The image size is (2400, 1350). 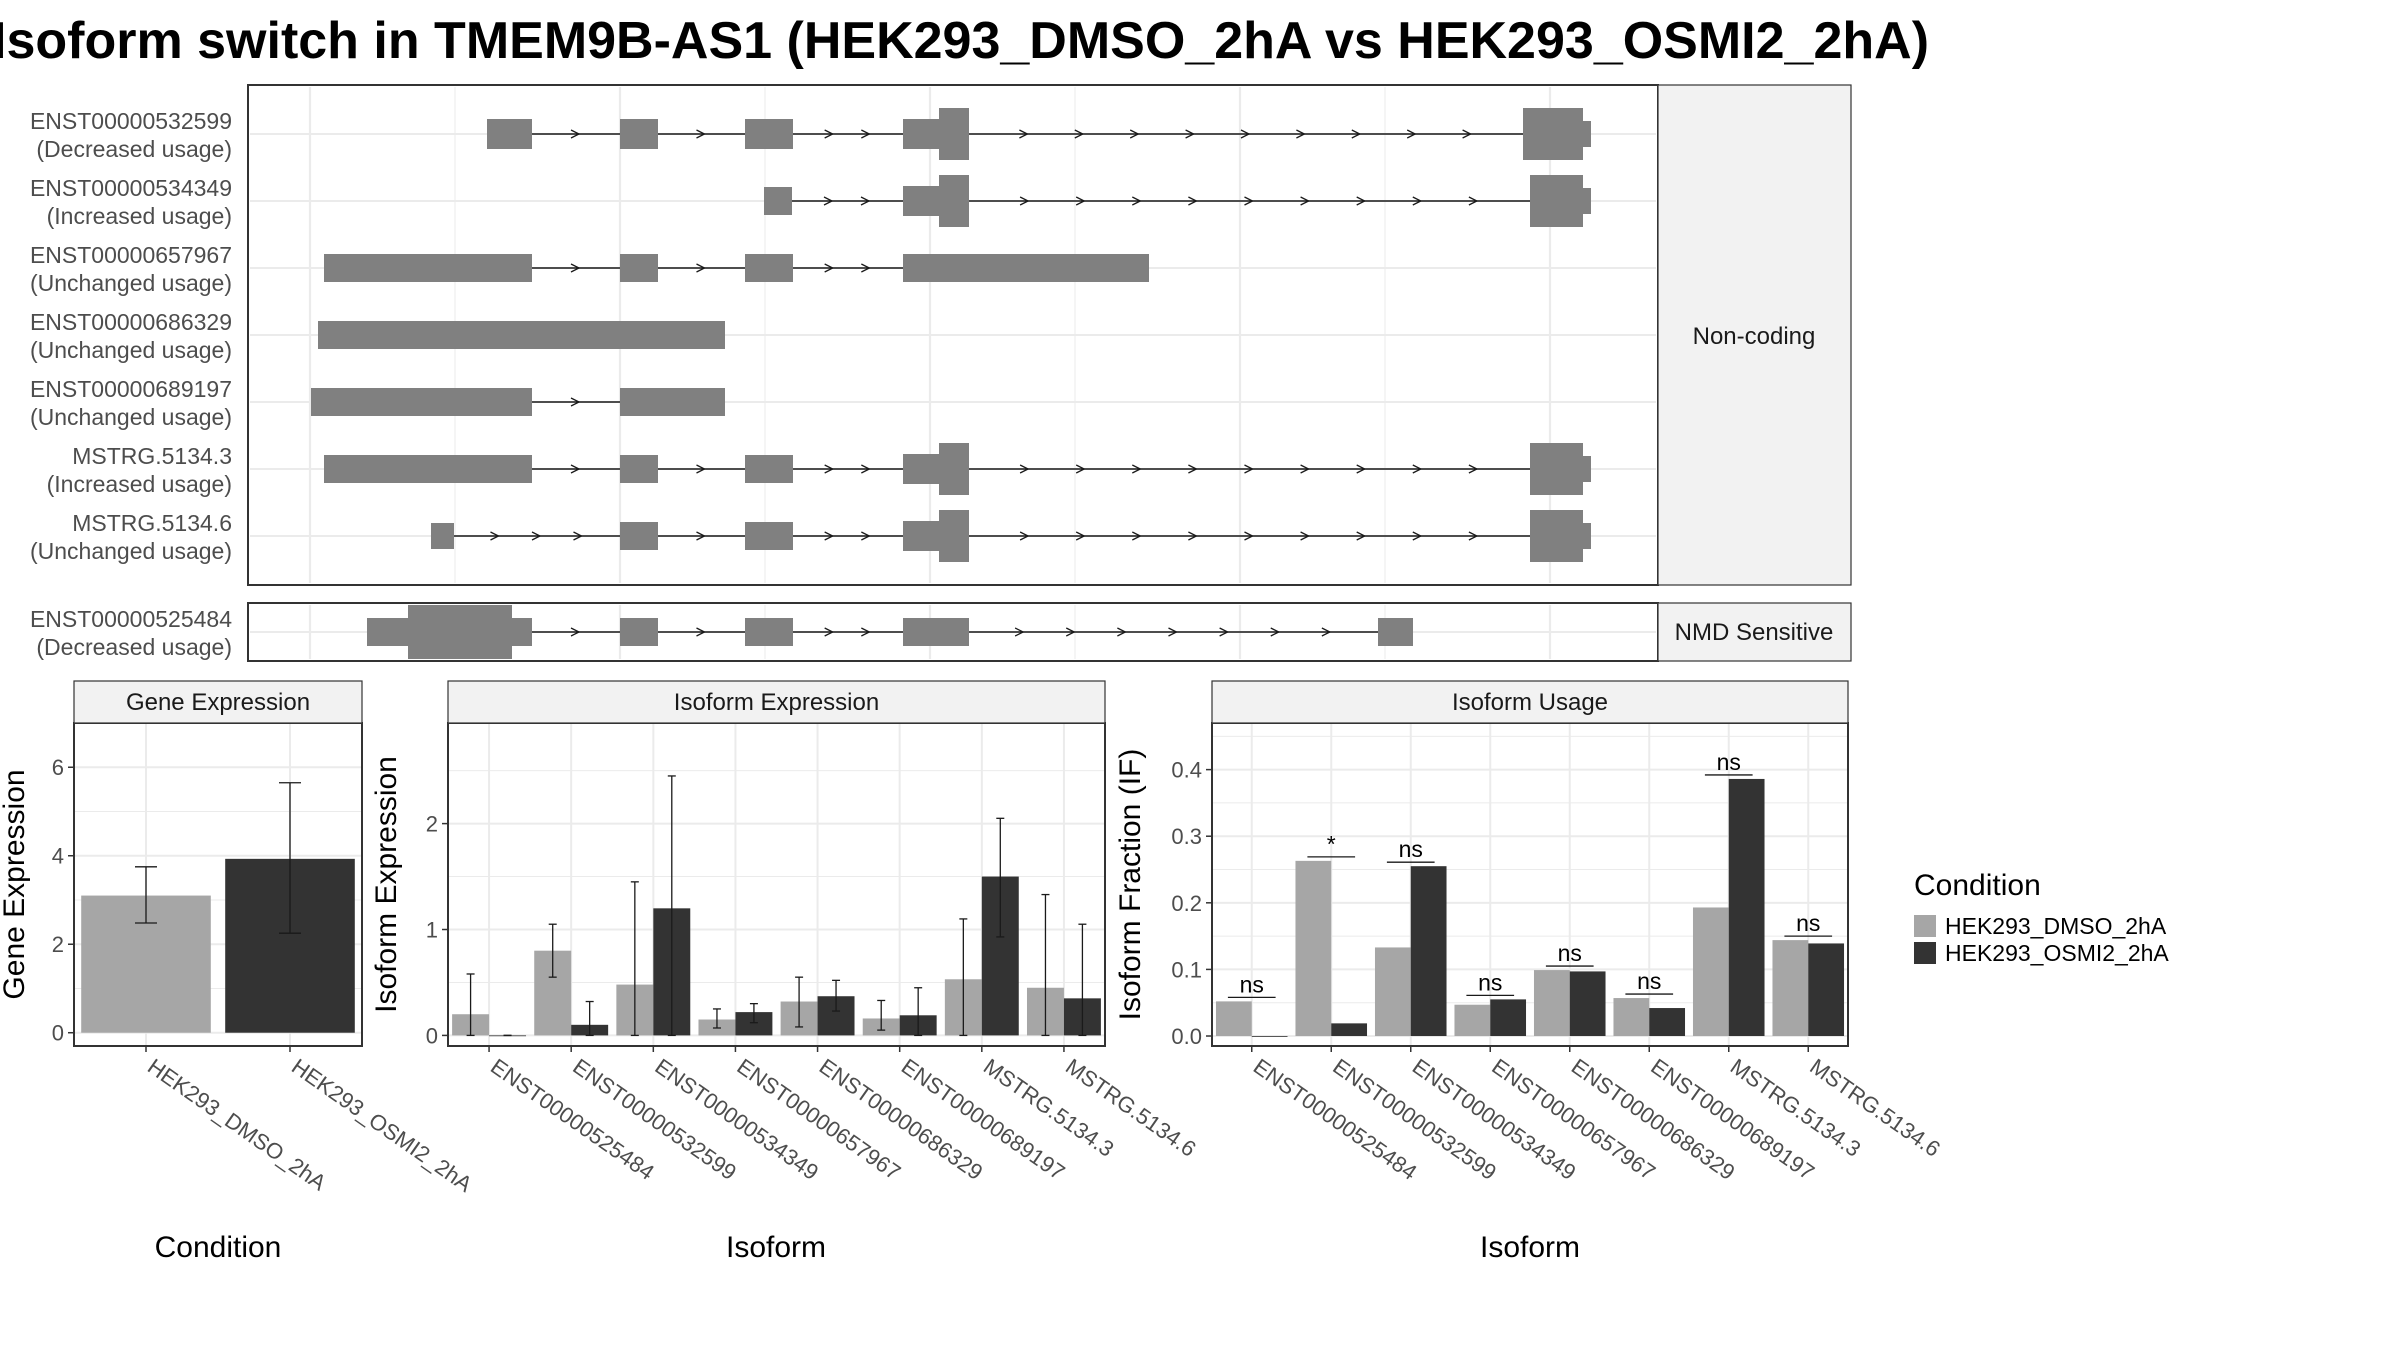 What do you see at coordinates (2057, 953) in the screenshot?
I see `legend-label-osmi2: HEK293_OSMI2_2hA` at bounding box center [2057, 953].